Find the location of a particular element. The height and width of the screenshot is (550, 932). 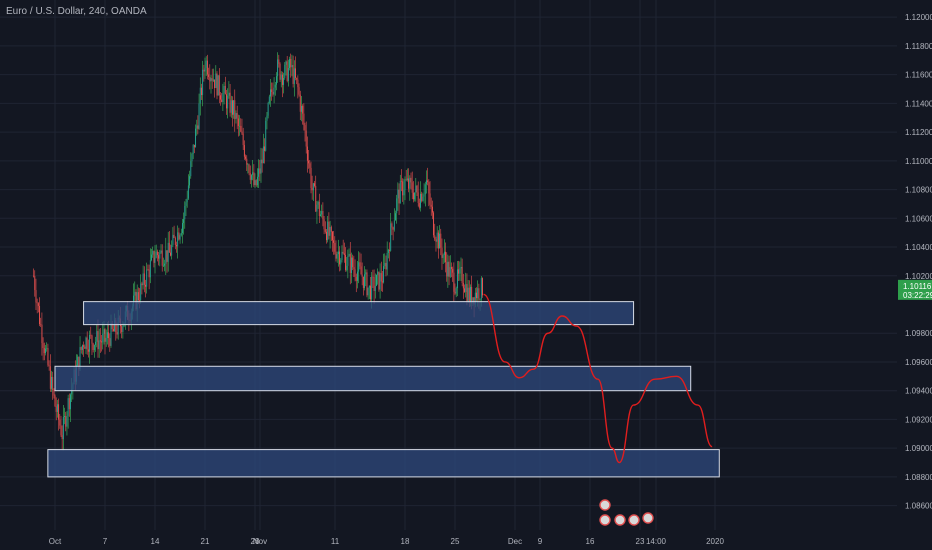

price-tick-label: 1.08800 is located at coordinates (918, 477).